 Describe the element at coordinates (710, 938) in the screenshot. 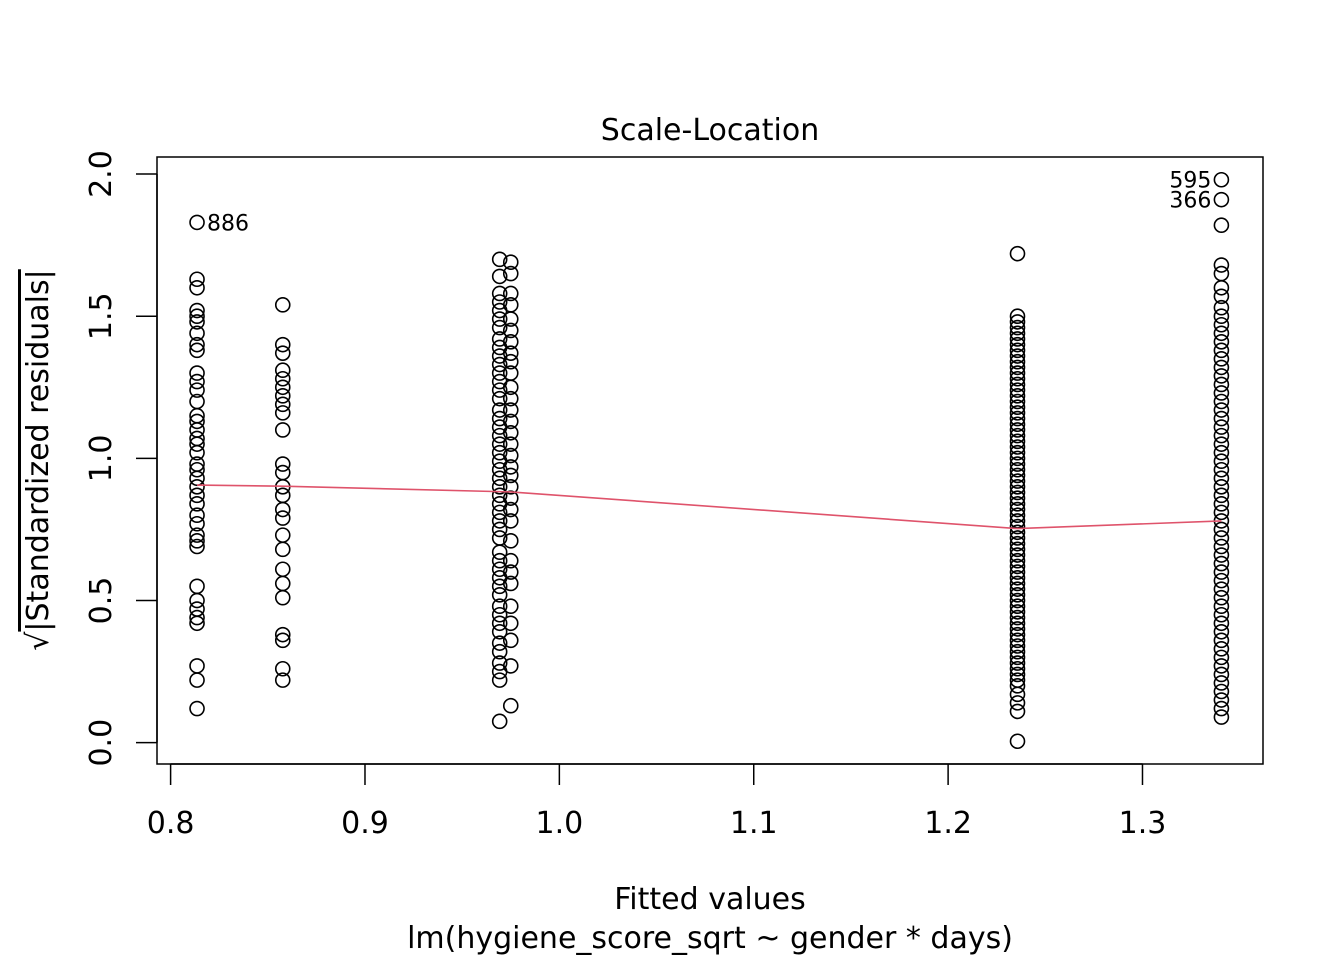

I see `model-formula-label: lm(hygiene_score_sqrt ~ gender * days)` at that location.